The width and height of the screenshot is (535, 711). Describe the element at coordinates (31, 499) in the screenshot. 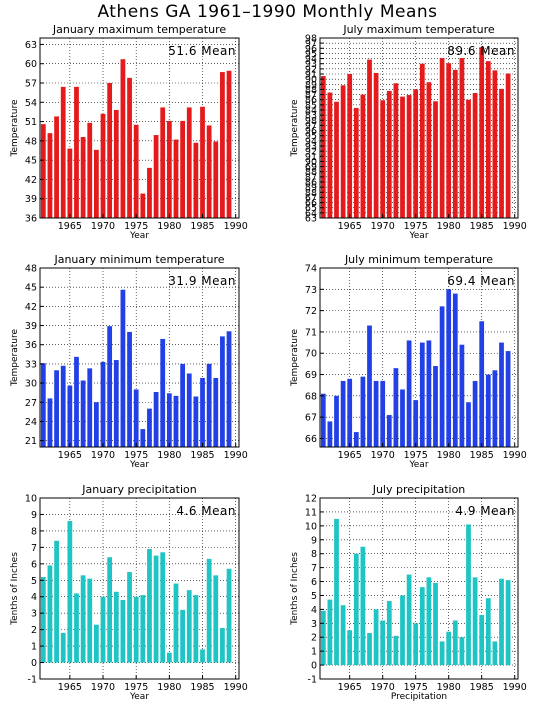

I see `y-tick-label: 10` at that location.